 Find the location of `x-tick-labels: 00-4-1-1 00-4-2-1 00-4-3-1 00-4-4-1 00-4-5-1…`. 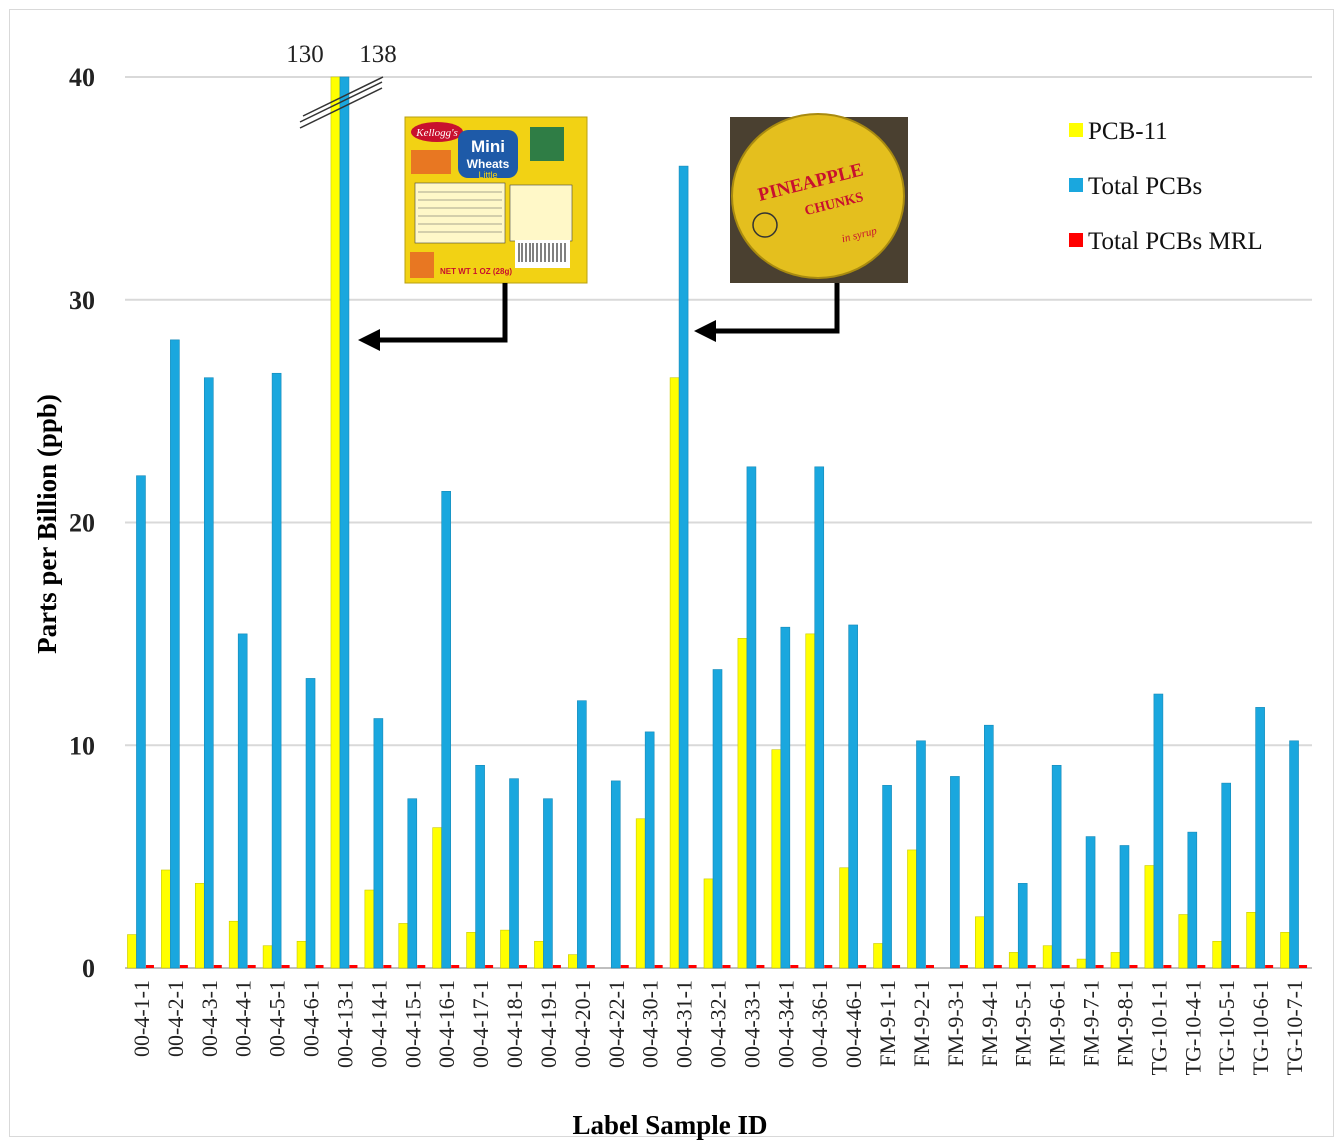

x-tick-labels: 00-4-1-1 00-4-2-1 00-4-3-1 00-4-4-1 00-4-5-1… is located at coordinates (718, 1027).